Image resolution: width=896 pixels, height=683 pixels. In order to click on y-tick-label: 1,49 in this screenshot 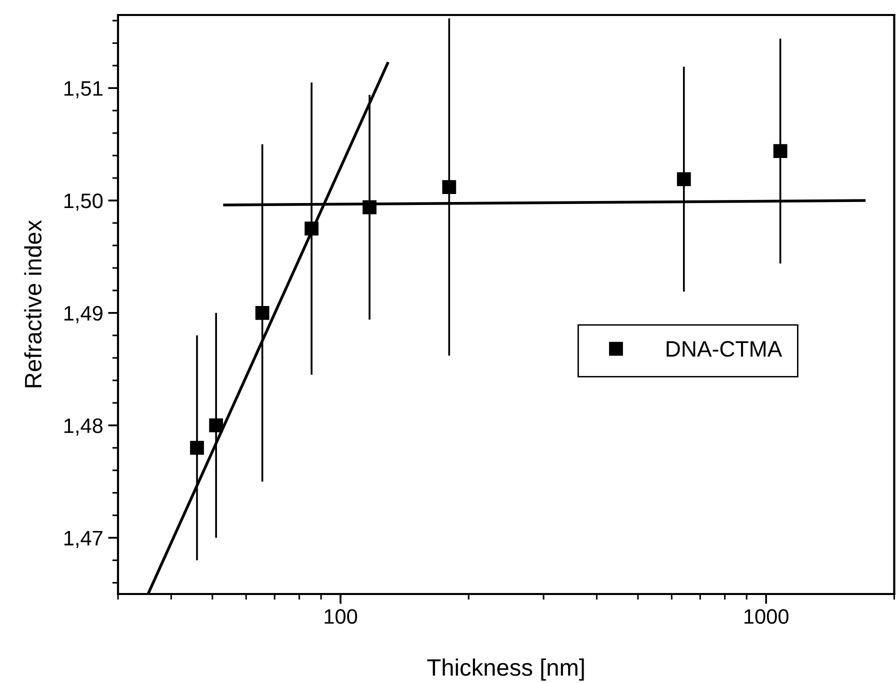, I will do `click(83, 315)`.